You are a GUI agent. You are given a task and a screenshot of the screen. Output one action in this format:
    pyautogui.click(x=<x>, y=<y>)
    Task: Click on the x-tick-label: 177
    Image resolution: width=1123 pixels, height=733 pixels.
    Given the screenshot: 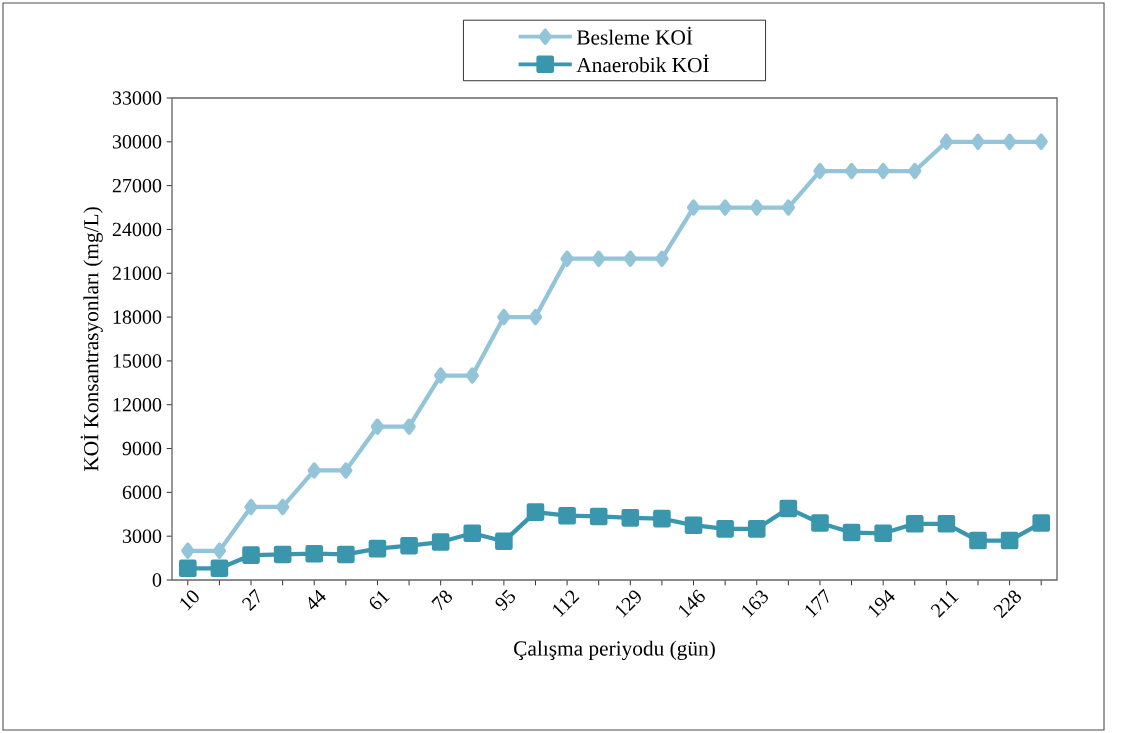 What is the action you would take?
    pyautogui.click(x=817, y=603)
    